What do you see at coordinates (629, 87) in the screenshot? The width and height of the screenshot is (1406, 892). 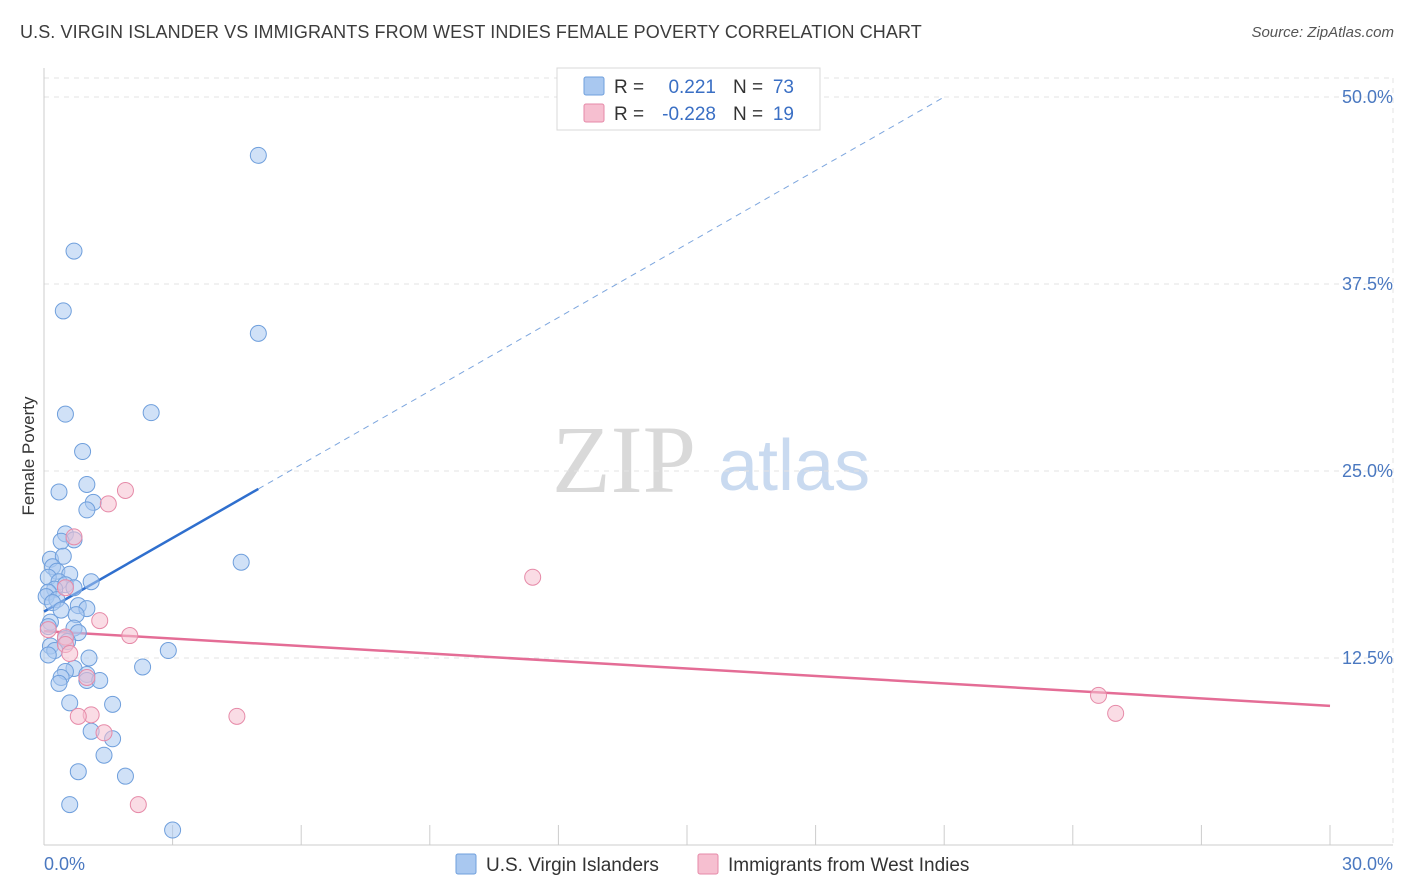 I see `legend-r-label-0: R =` at bounding box center [629, 87].